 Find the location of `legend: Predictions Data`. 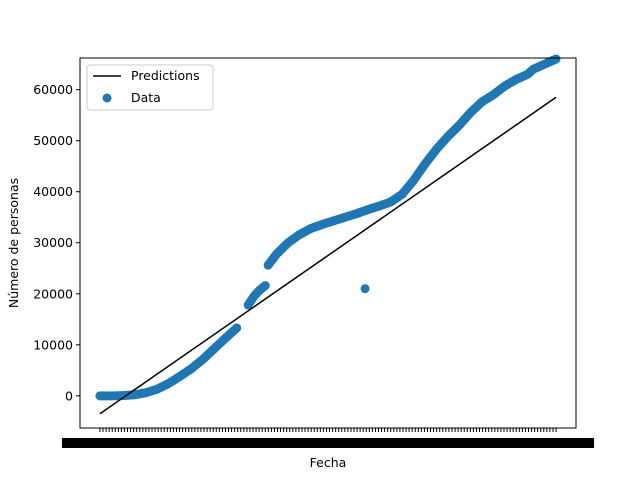

legend: Predictions Data is located at coordinates (150, 87).